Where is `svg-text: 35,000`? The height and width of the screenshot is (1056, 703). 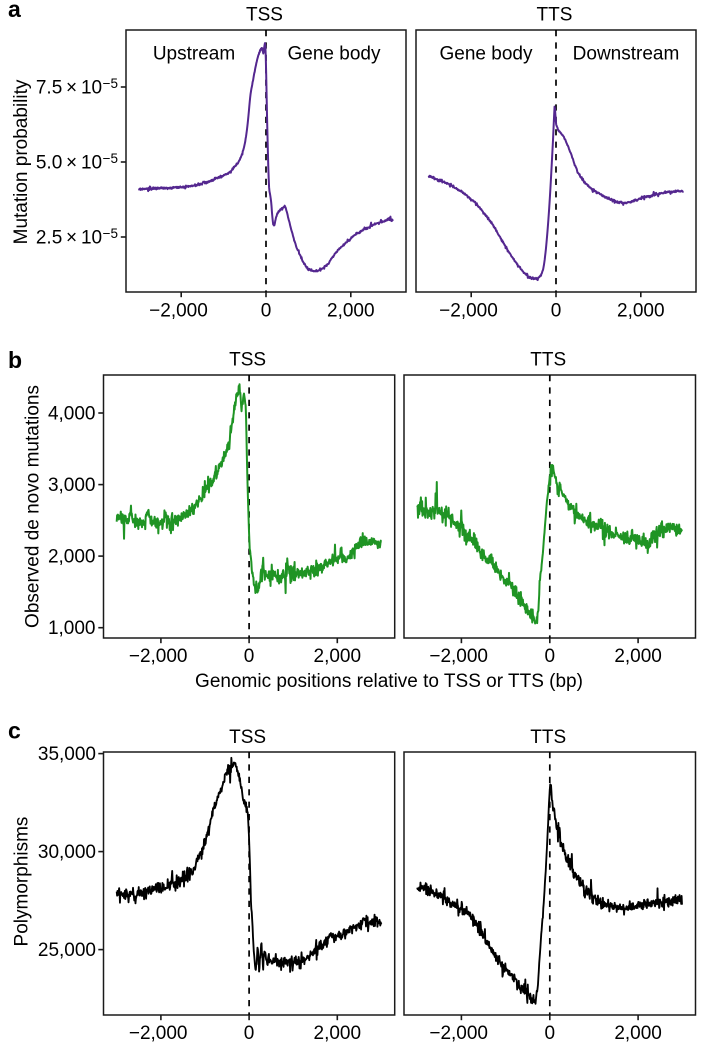
svg-text: 35,000 is located at coordinates (67, 754).